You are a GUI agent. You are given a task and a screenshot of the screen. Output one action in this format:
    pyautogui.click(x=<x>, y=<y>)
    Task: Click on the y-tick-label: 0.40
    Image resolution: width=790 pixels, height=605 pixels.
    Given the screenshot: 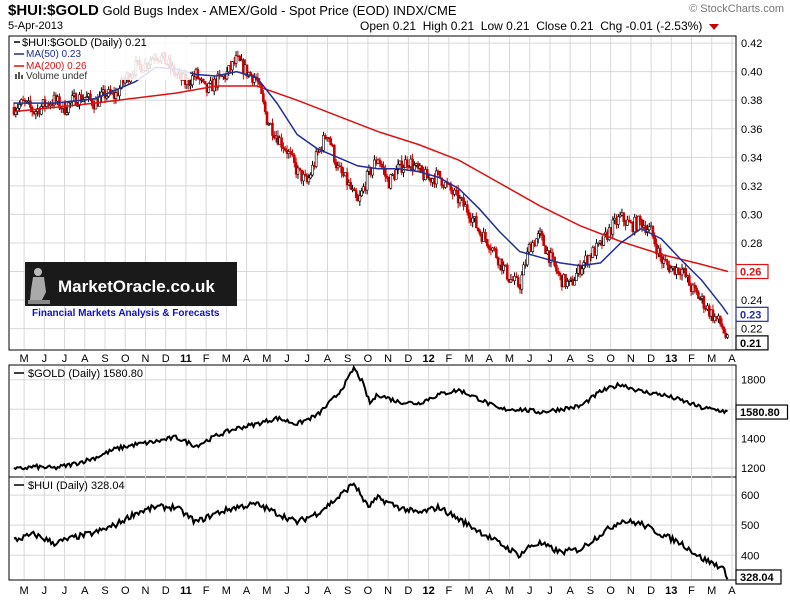 What is the action you would take?
    pyautogui.click(x=751, y=73)
    